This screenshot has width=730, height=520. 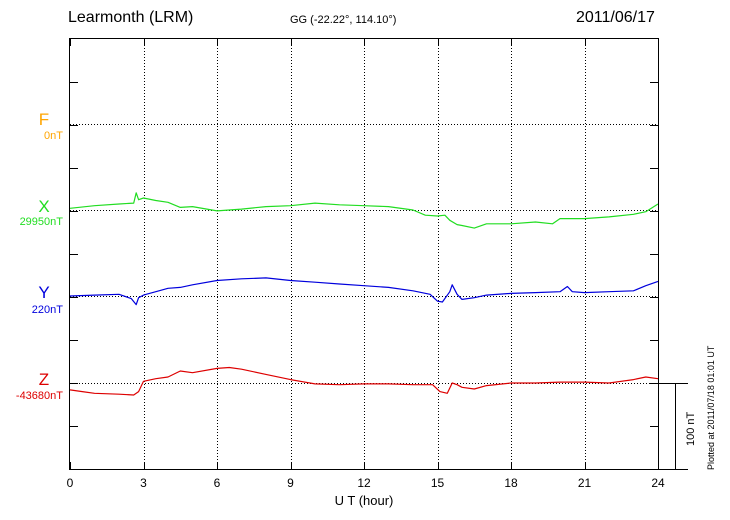 What do you see at coordinates (658, 483) in the screenshot?
I see `x-tick-label: 24` at bounding box center [658, 483].